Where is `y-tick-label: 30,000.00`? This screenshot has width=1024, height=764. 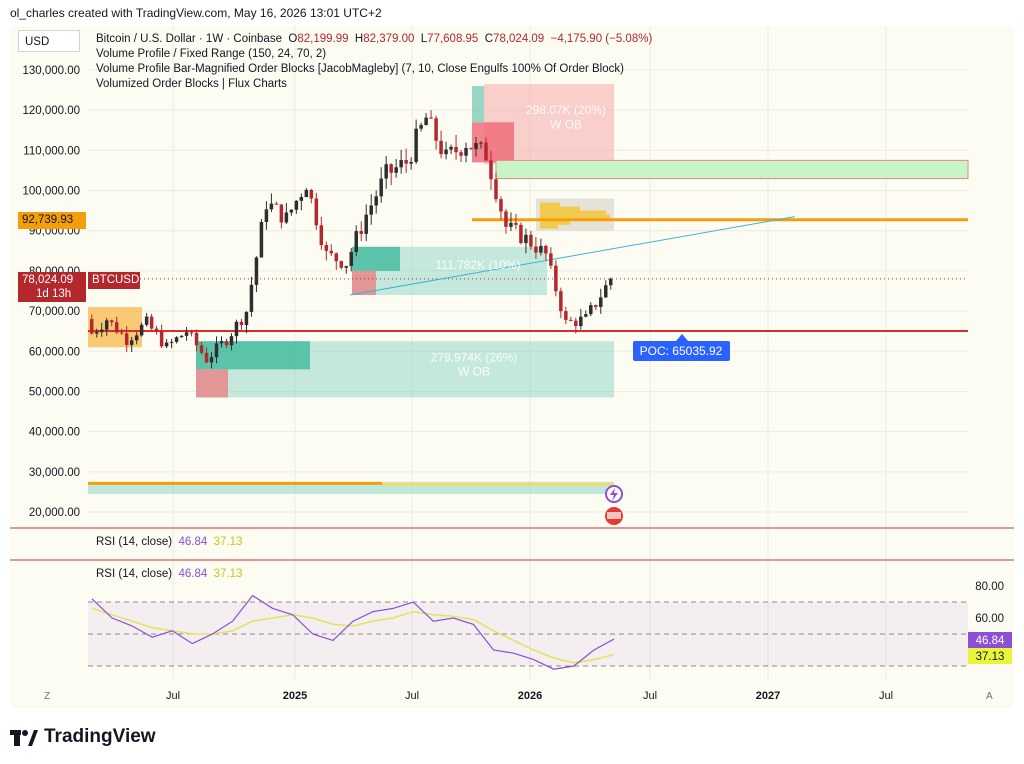
y-tick-label: 30,000.00 is located at coordinates (54, 473).